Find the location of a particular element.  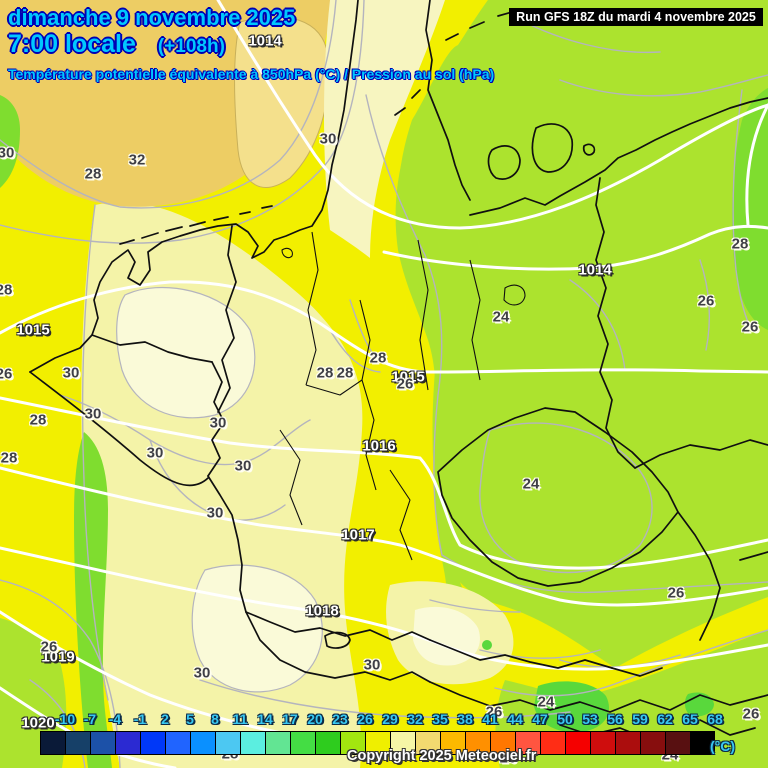

green-strip-left-top is located at coordinates (10, 141).